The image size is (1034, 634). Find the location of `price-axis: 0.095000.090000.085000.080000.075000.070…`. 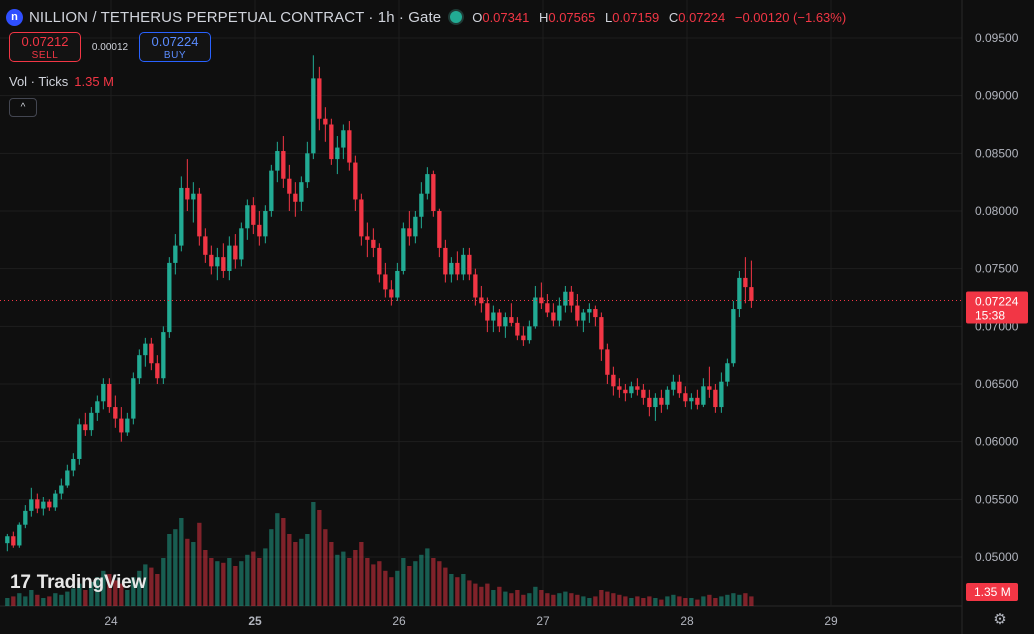

price-axis: 0.095000.090000.085000.080000.075000.070… is located at coordinates (997, 297).